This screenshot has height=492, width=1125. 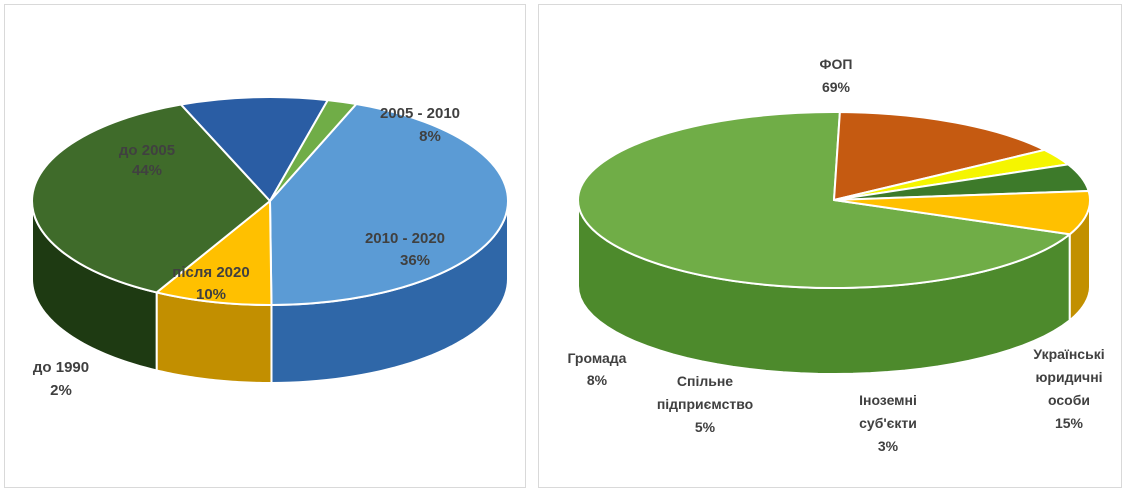 I want to click on slice-label-percent: 5%, so click(x=705, y=427).